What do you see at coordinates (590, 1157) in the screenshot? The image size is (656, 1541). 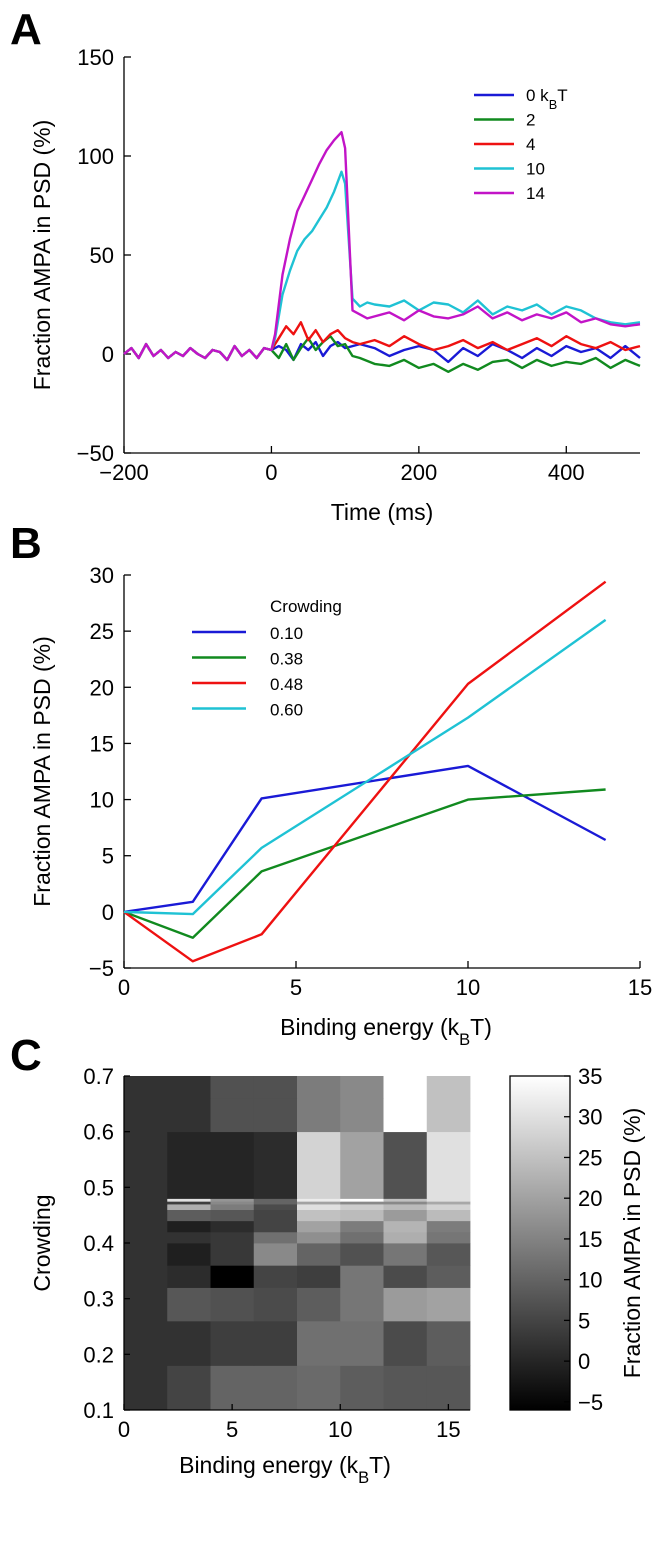 I see `colorbar-tick-label: 25` at bounding box center [590, 1157].